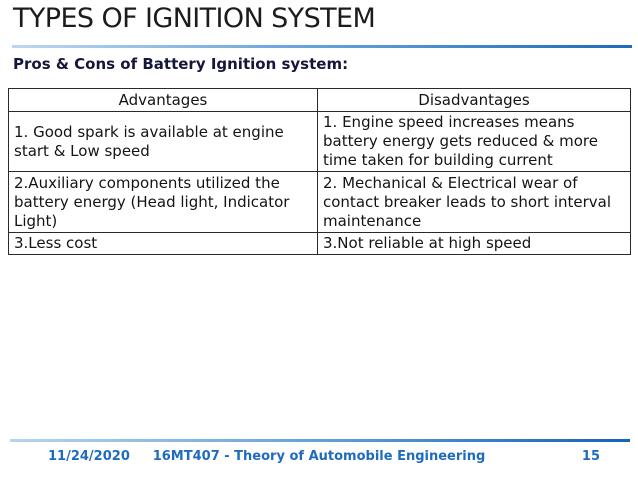  I want to click on slide-title: TYPES OF IGNITION SYSTEM, so click(194, 18).